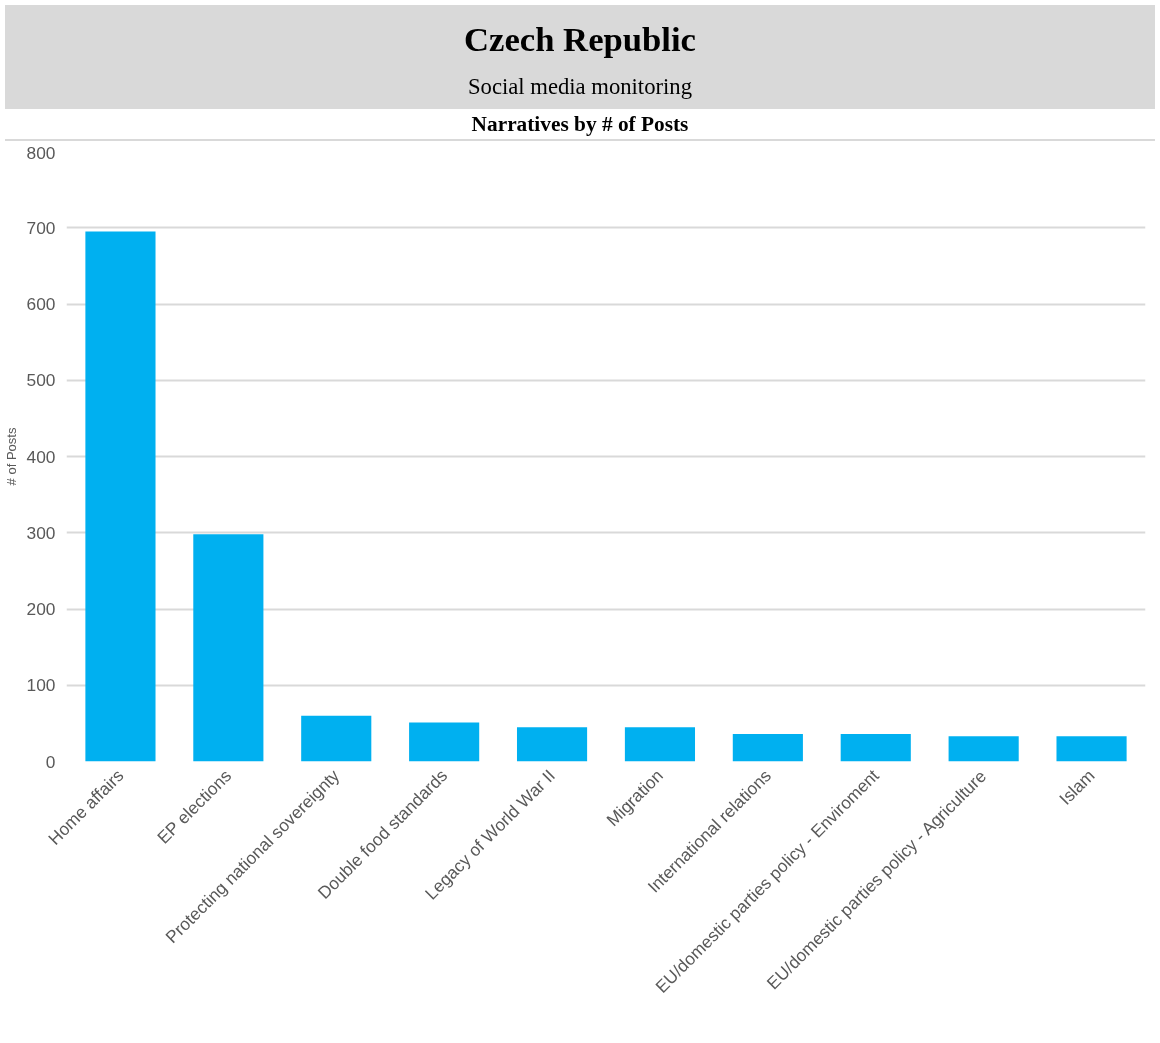 This screenshot has width=1160, height=1043. What do you see at coordinates (580, 39) in the screenshot?
I see `chart-title: Czech Republic` at bounding box center [580, 39].